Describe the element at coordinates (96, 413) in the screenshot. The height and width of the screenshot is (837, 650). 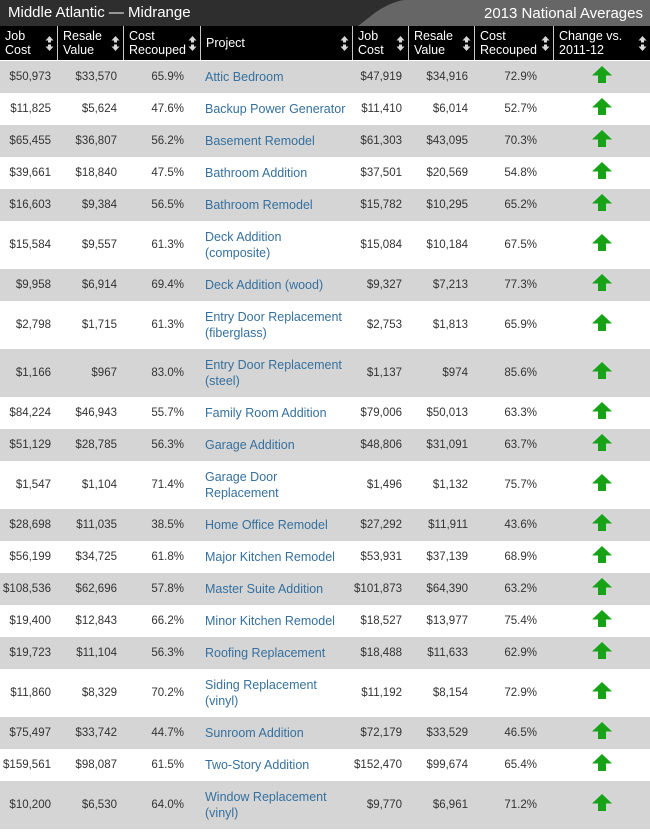
I see `resale-value-regional-value: $46,943` at that location.